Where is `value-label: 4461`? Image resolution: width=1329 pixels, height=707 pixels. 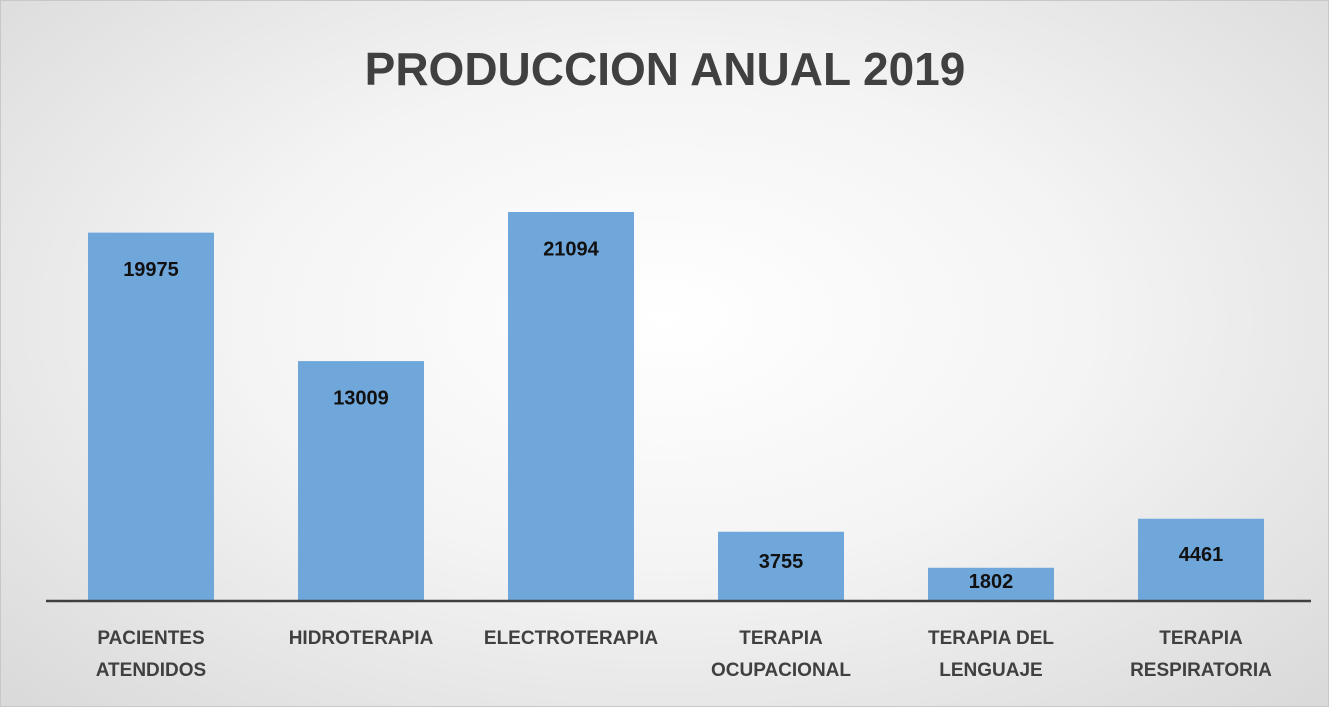
value-label: 4461 is located at coordinates (1201, 555).